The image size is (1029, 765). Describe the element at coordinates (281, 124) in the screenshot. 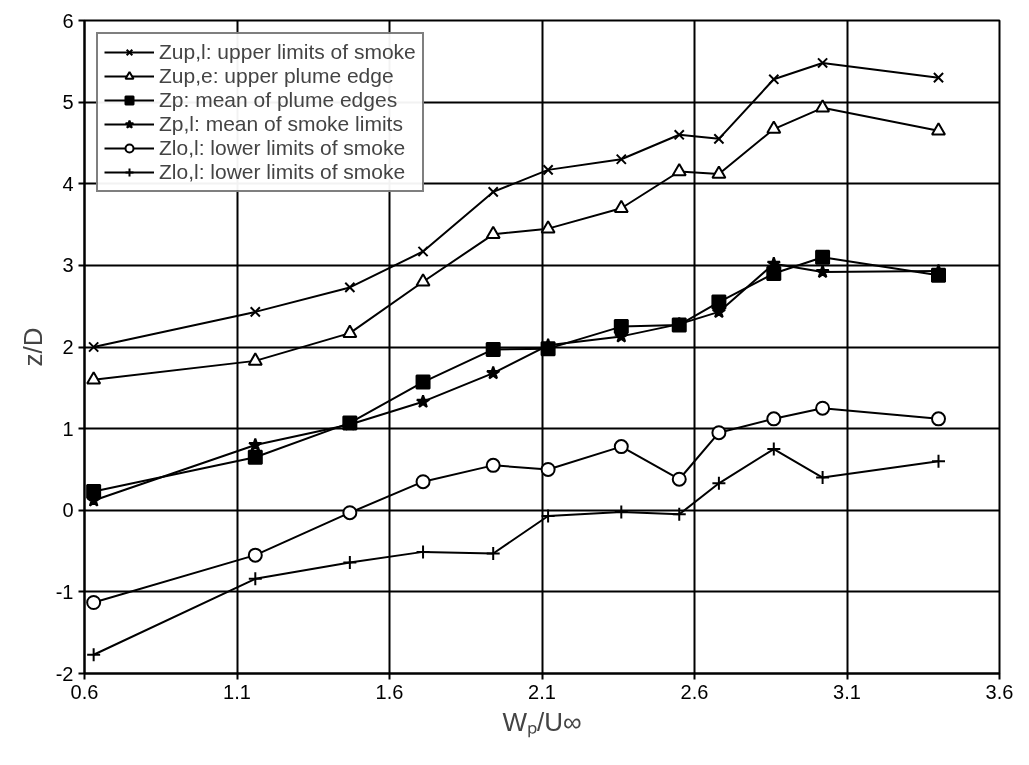

I see `legend-label: Zp,l: mean of smoke limits` at that location.